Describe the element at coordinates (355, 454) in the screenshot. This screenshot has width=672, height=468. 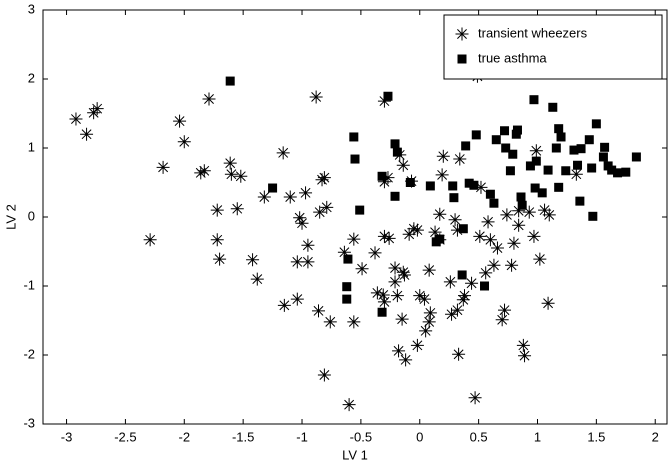
I see `x-axis-label: LV 1` at that location.